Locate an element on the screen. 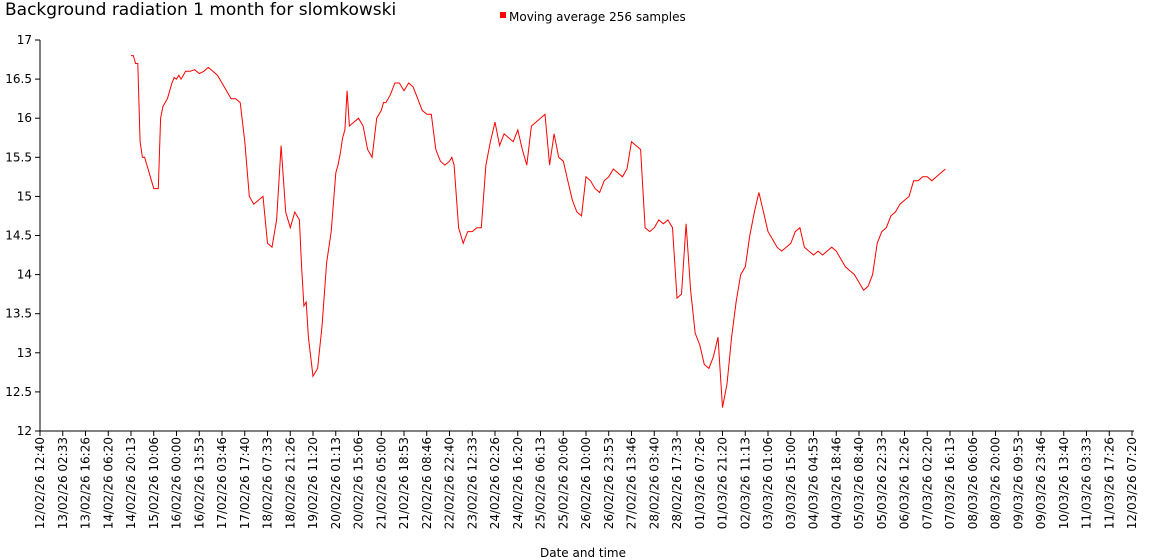  y-tick-label: 14 is located at coordinates (24, 275).